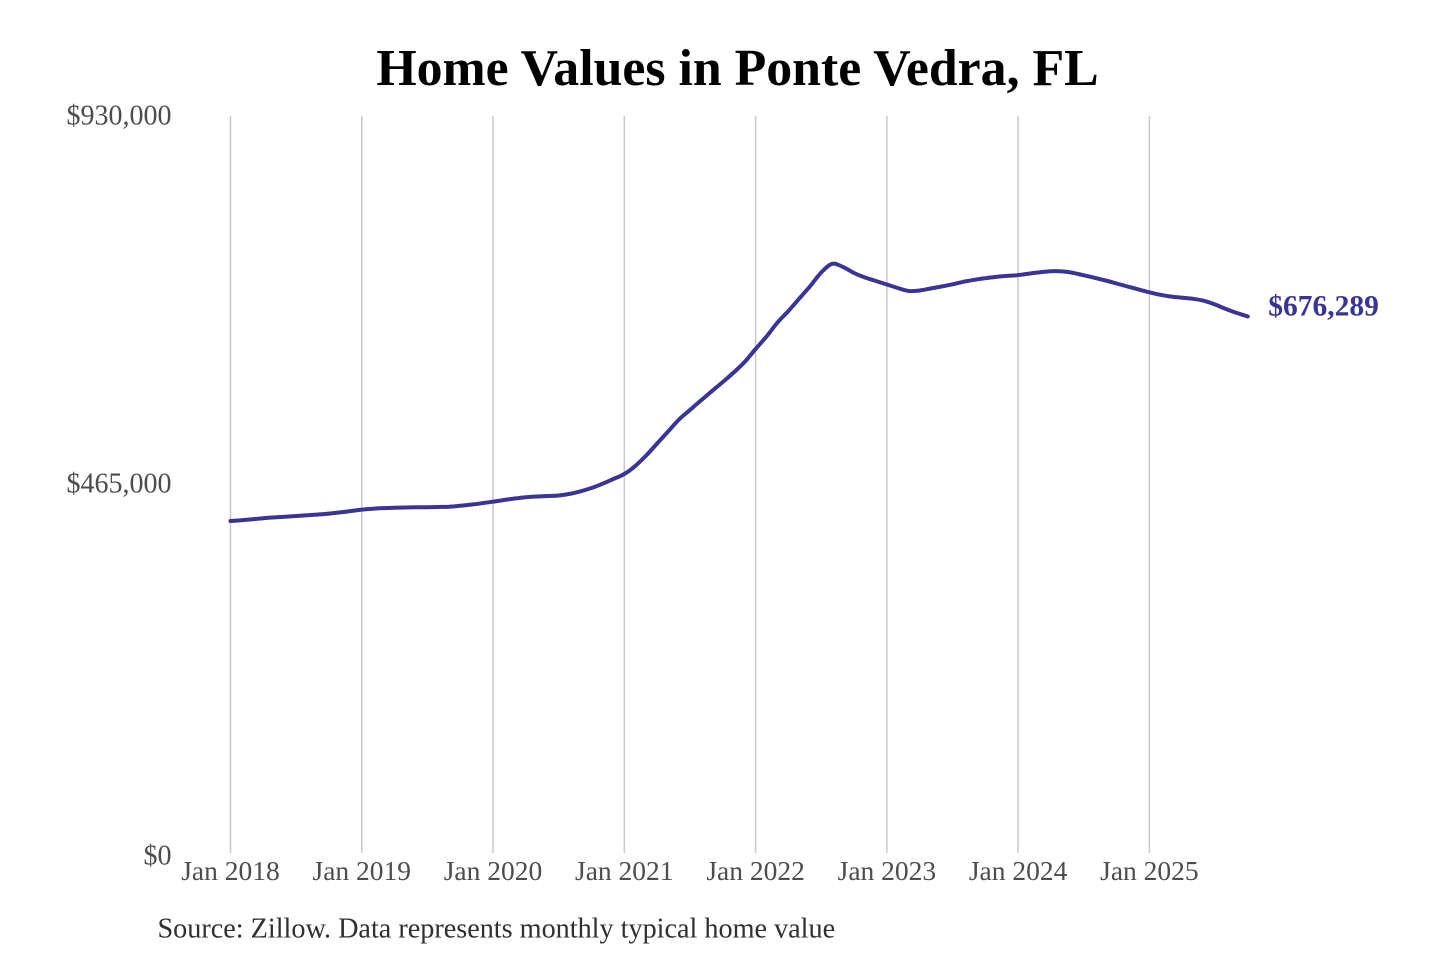 This screenshot has height=965, width=1440. Describe the element at coordinates (624, 870) in the screenshot. I see `svg-text: Jan 2021` at that location.